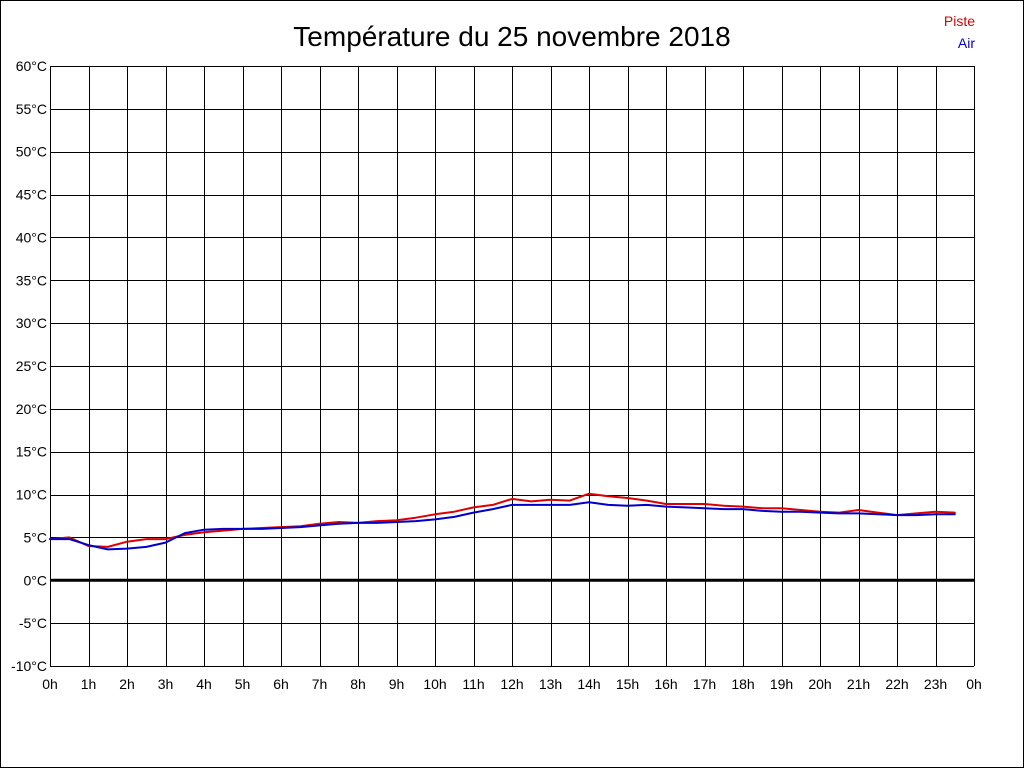  What do you see at coordinates (127, 684) in the screenshot?
I see `x-tick-label: 2h` at bounding box center [127, 684].